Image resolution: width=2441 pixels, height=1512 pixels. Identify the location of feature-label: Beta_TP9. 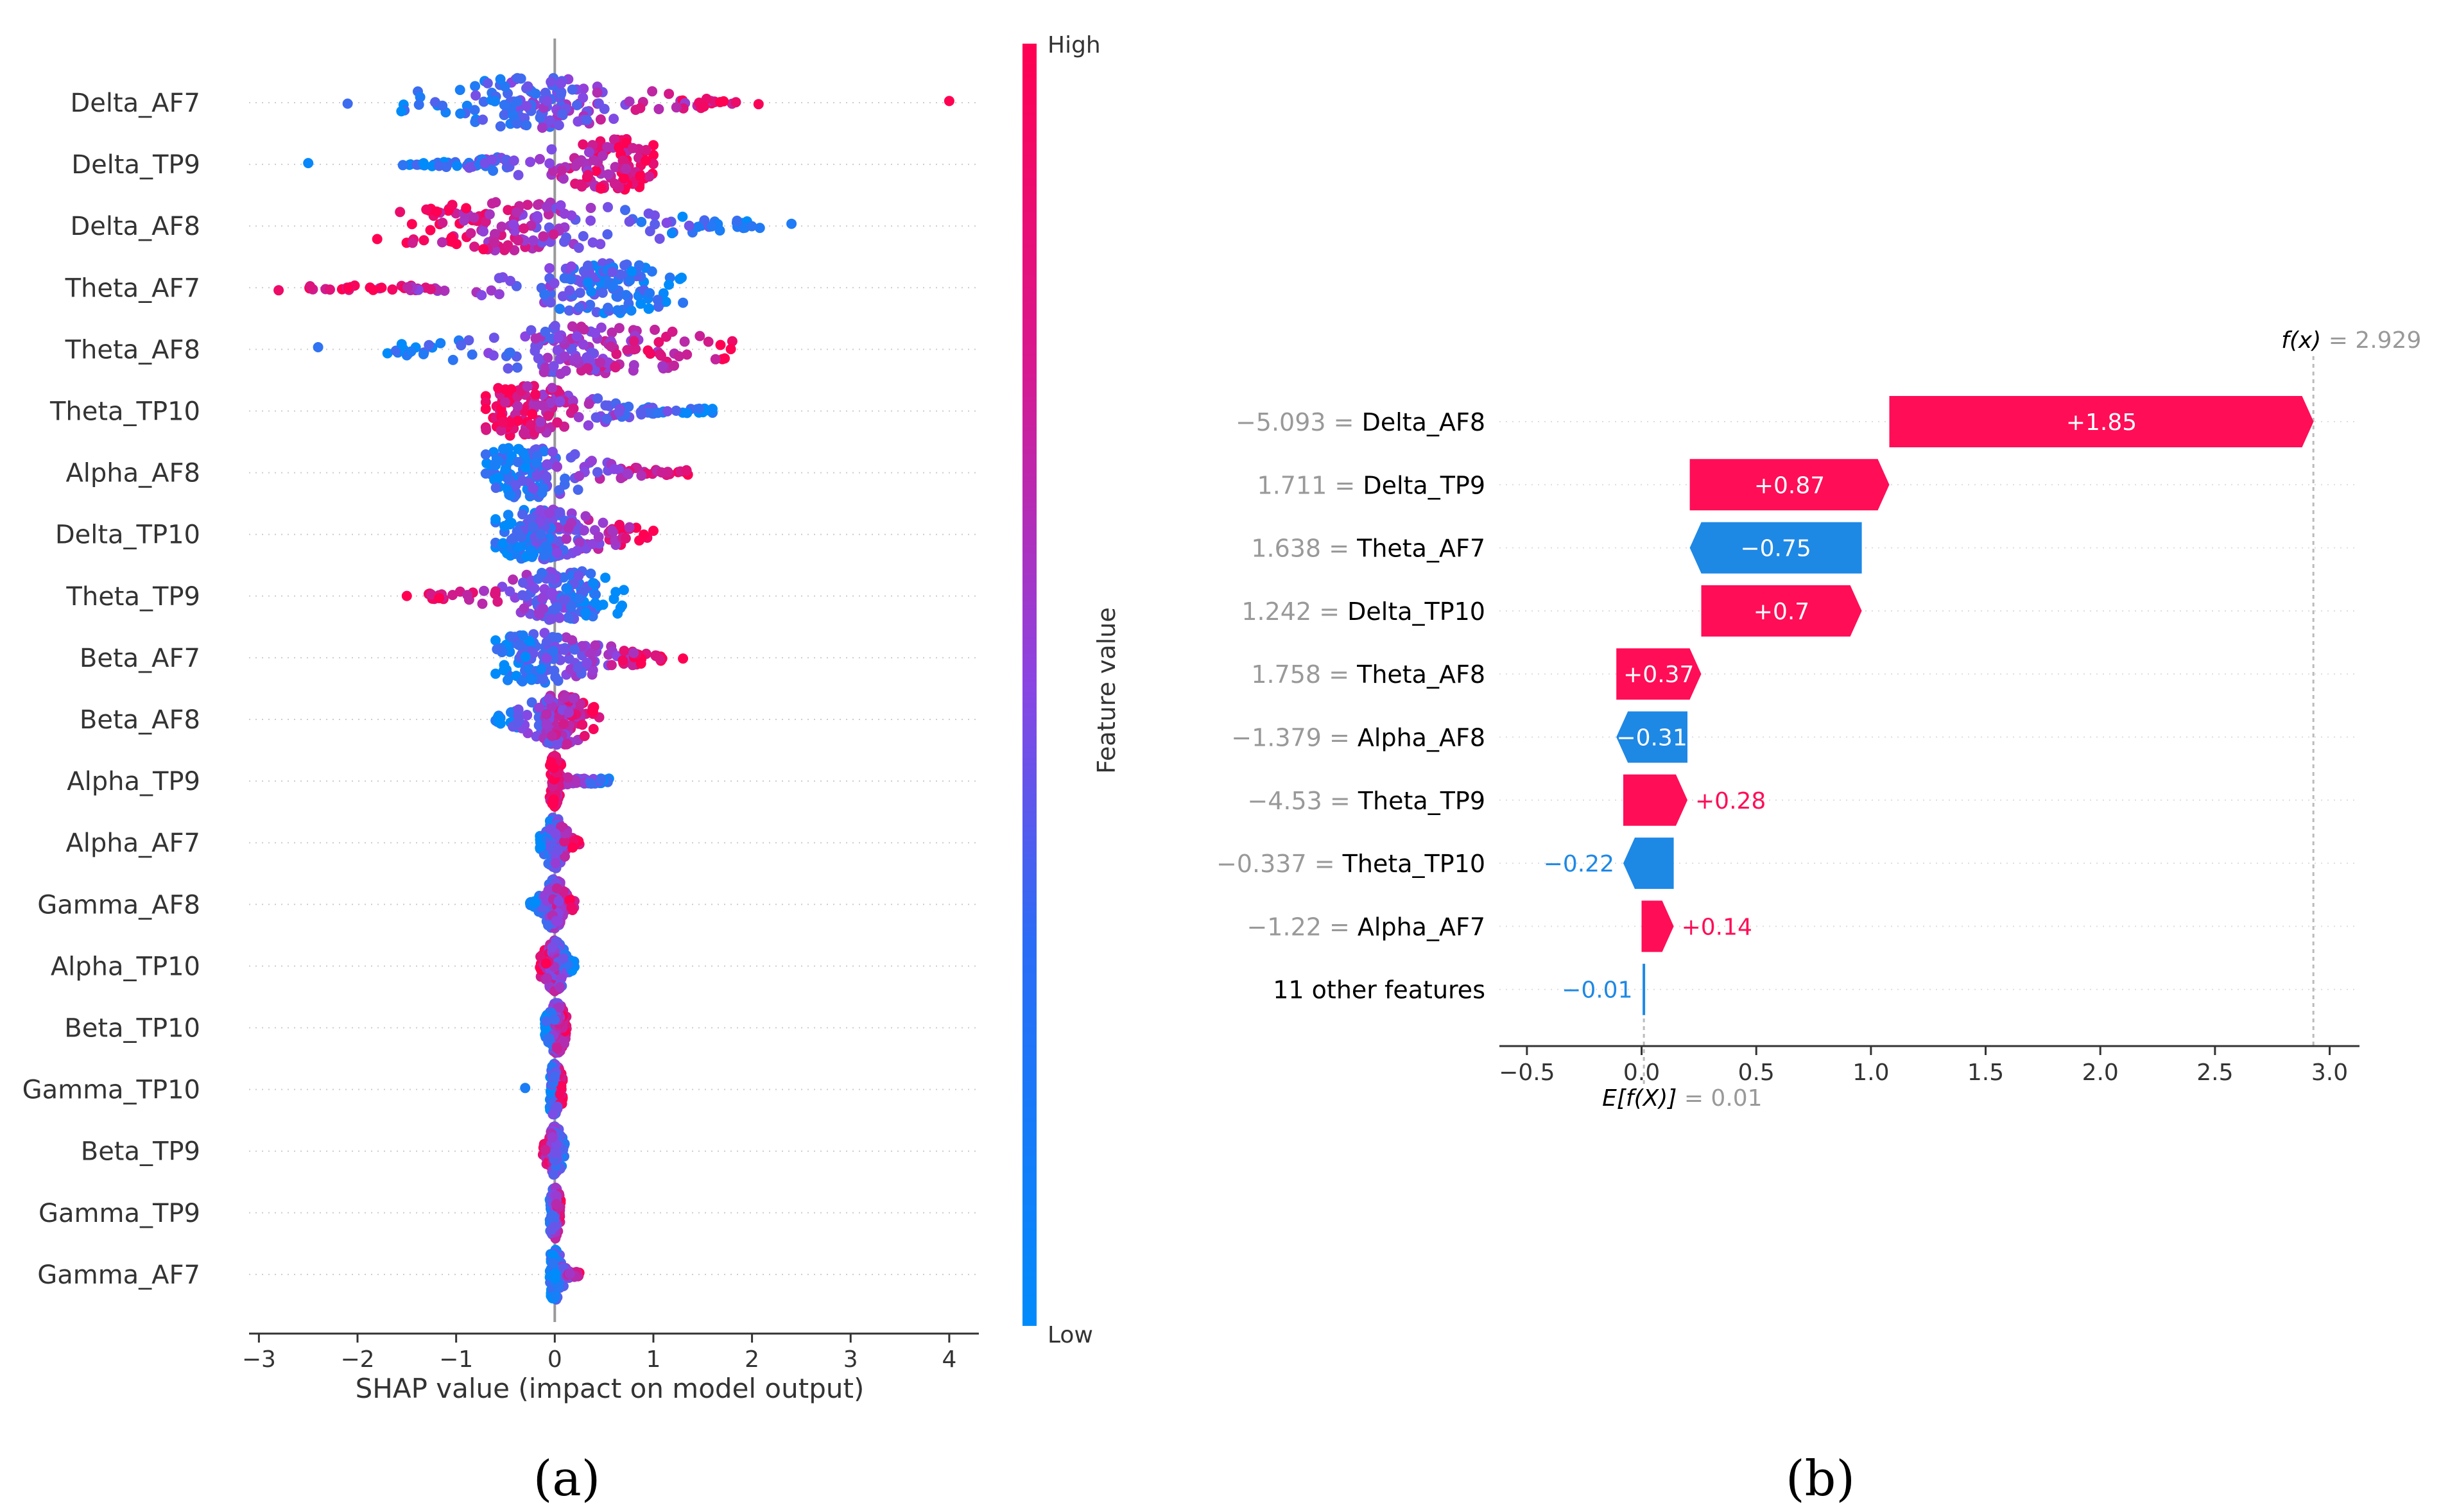
(140, 1152).